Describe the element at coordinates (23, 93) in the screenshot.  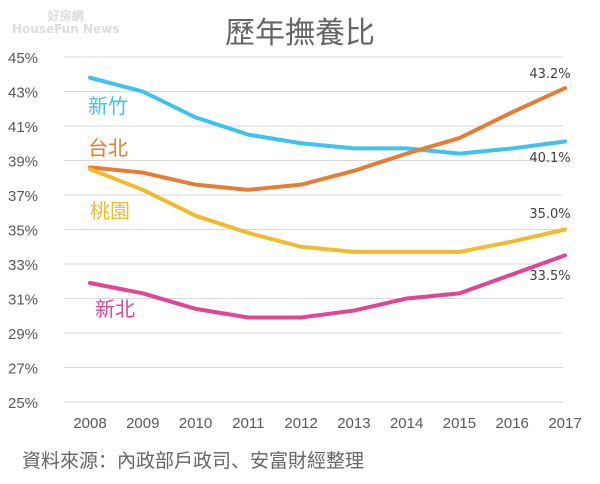
I see `y-tick-label: 43%` at that location.